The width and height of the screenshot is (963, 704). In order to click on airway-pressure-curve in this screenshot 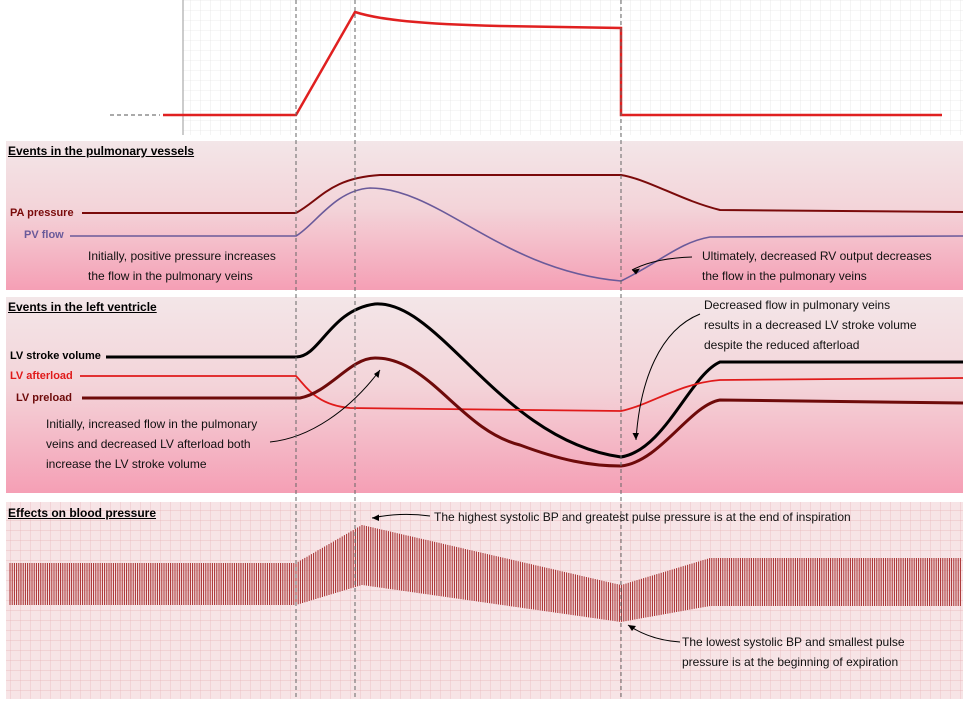, I will do `click(552, 63)`.